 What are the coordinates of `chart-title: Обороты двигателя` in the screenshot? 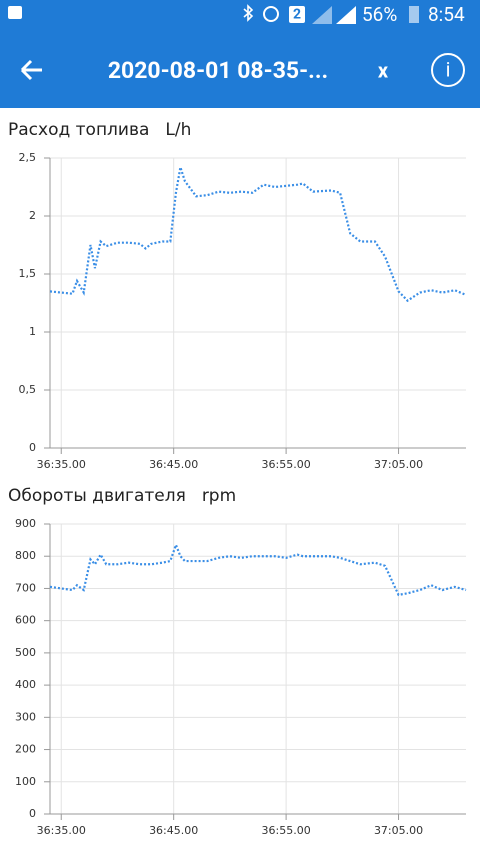 It's located at (97, 496).